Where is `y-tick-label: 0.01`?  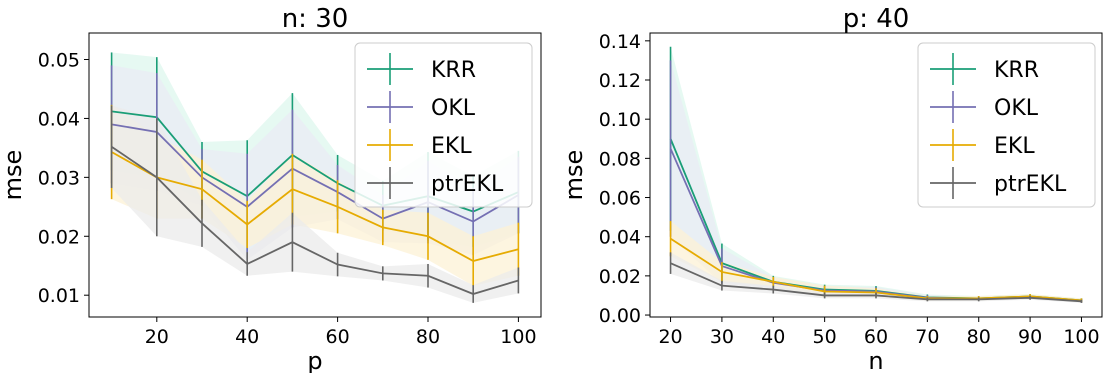 y-tick-label: 0.01 is located at coordinates (59, 296).